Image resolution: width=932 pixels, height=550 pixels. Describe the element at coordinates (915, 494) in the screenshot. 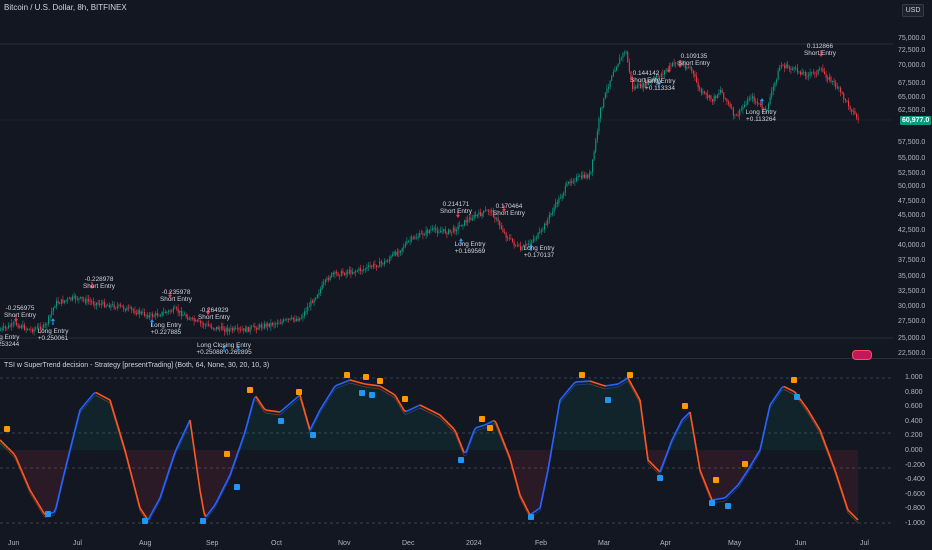

I see `indicator-axis-label: -0.600` at that location.